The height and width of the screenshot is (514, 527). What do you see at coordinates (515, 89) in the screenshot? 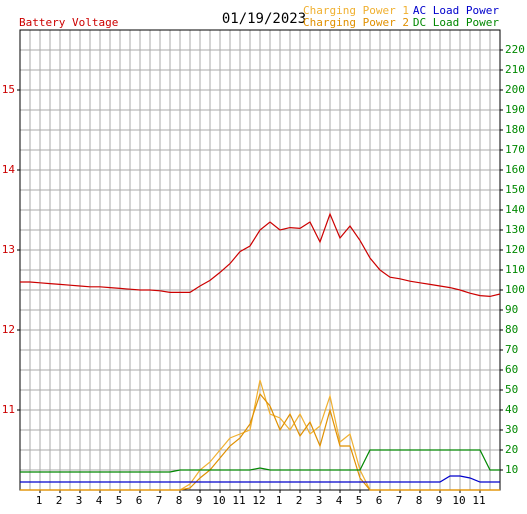
I see `y2-tick-label: 200` at bounding box center [515, 89].